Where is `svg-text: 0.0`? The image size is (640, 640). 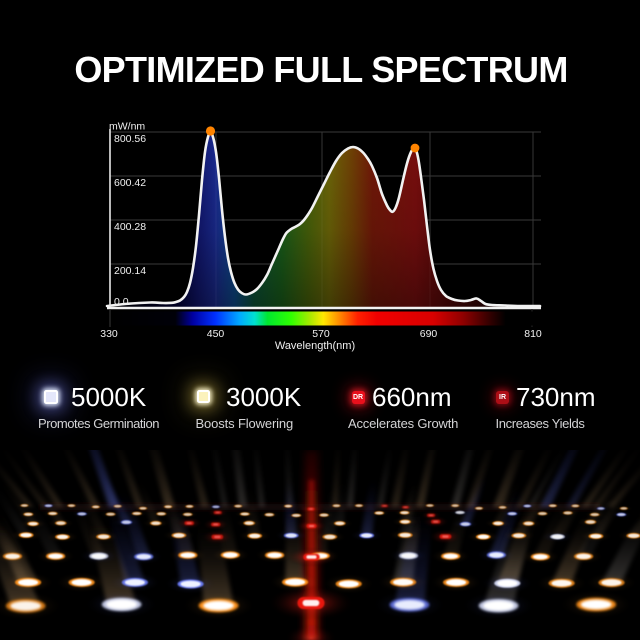
svg-text: 0.0 is located at coordinates (121, 302).